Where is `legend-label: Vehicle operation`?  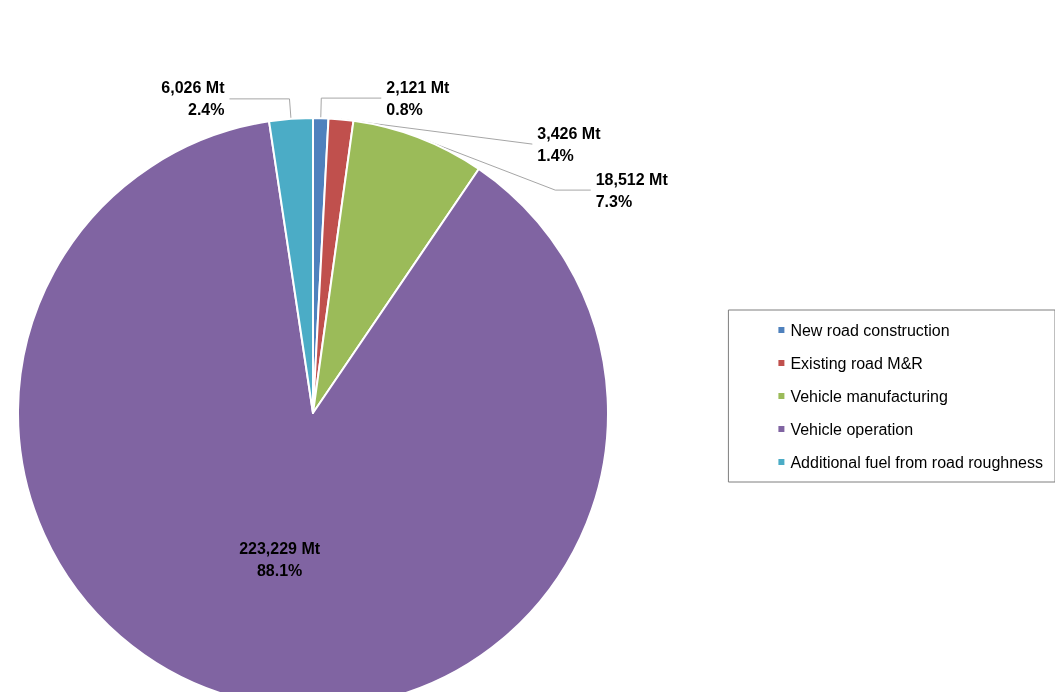 legend-label: Vehicle operation is located at coordinates (852, 429).